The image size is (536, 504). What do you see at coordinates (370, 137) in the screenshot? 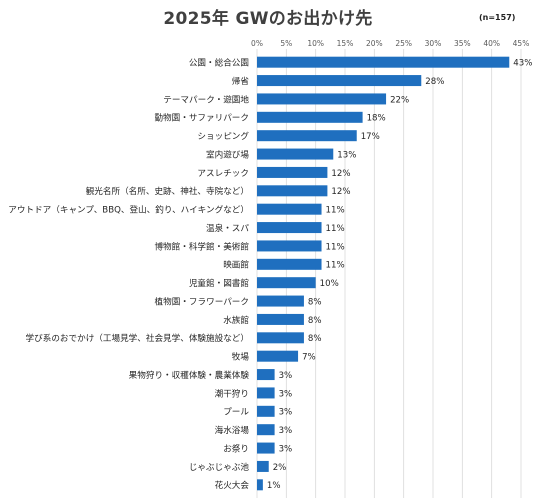
I see `value-label: 17%` at bounding box center [370, 137].